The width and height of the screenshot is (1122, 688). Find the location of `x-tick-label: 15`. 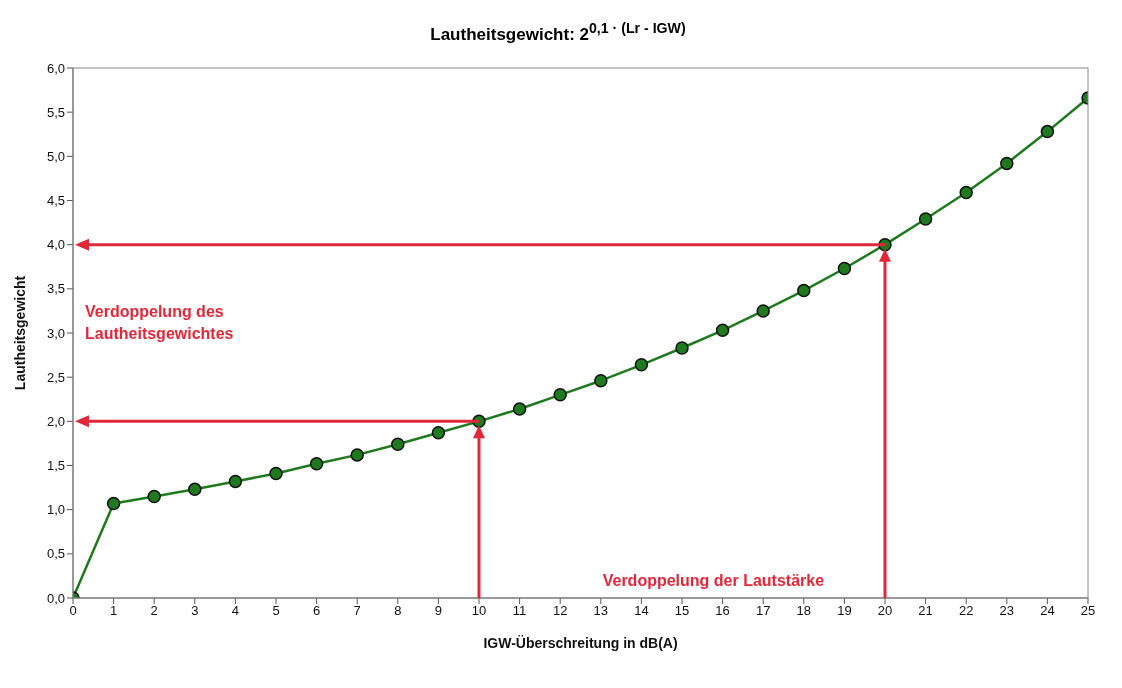

x-tick-label: 15 is located at coordinates (682, 611).